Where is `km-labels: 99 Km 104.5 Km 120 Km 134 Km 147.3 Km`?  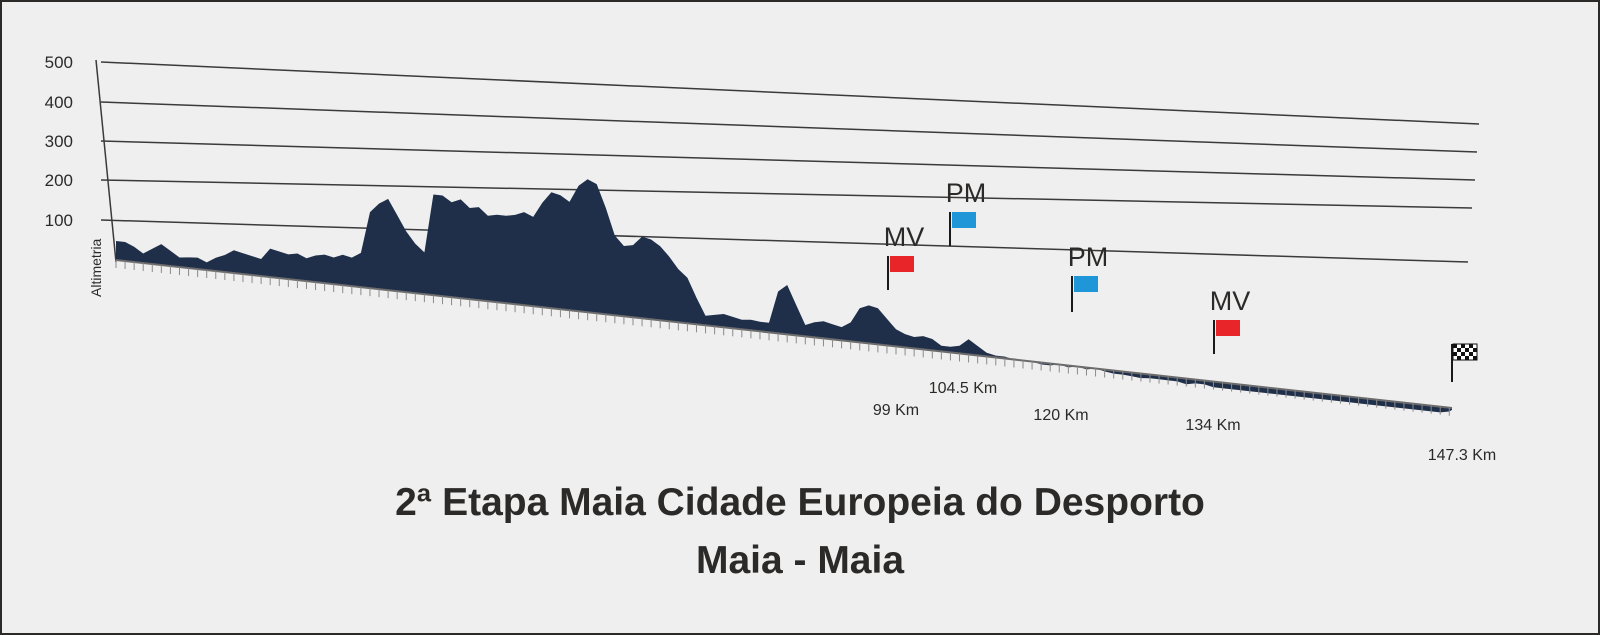 km-labels: 99 Km 104.5 Km 120 Km 134 Km 147.3 Km is located at coordinates (1184, 422).